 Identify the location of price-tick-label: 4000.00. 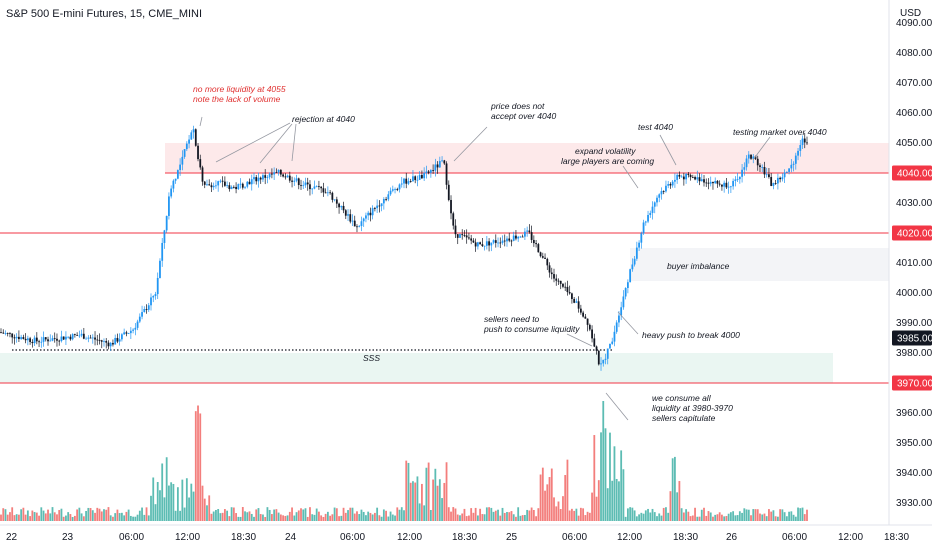
(914, 293).